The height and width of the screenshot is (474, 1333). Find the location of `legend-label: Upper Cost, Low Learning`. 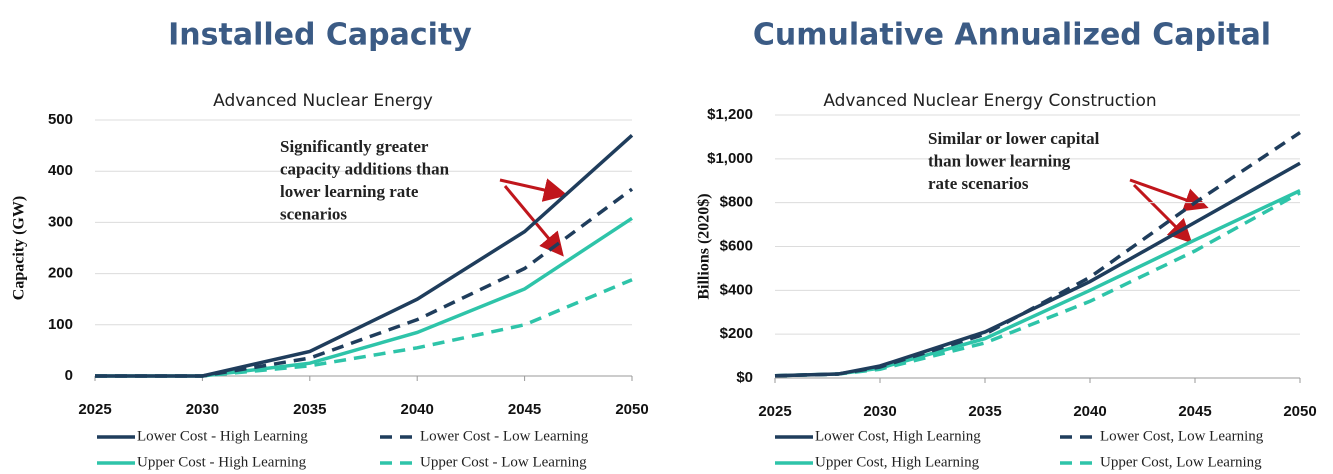

legend-label: Upper Cost, Low Learning is located at coordinates (1181, 462).